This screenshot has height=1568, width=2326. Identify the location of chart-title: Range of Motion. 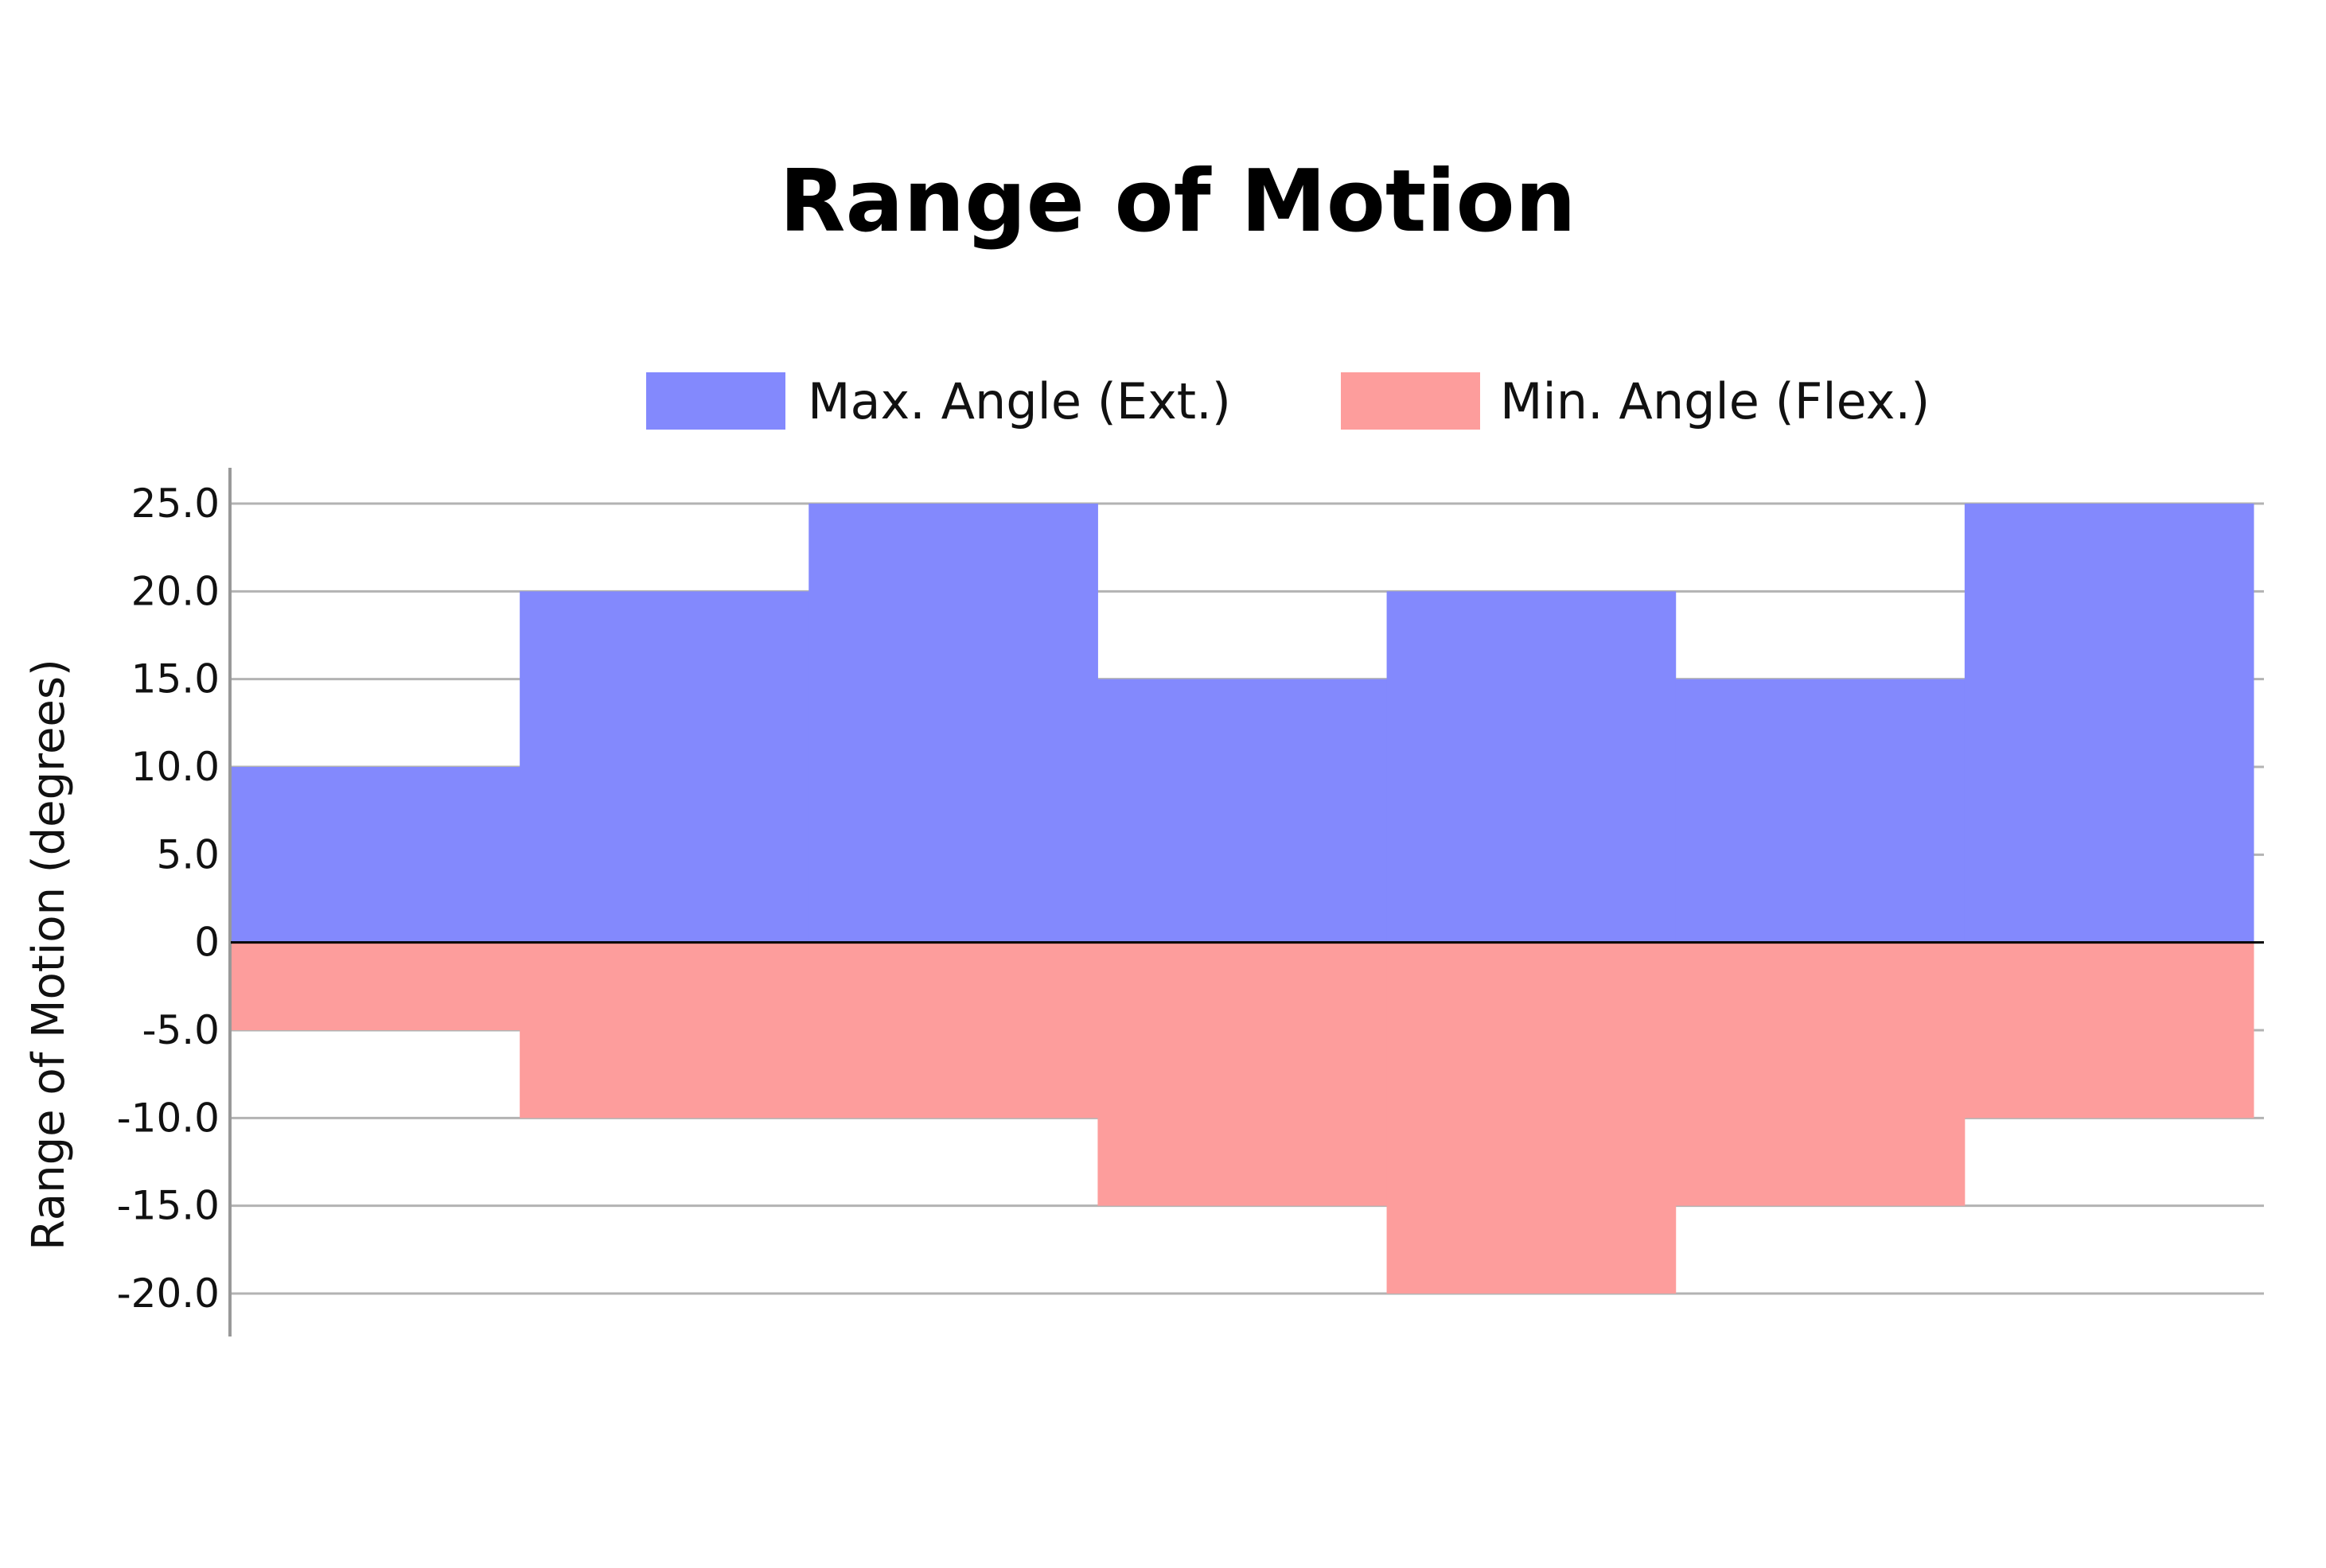
(1178, 201).